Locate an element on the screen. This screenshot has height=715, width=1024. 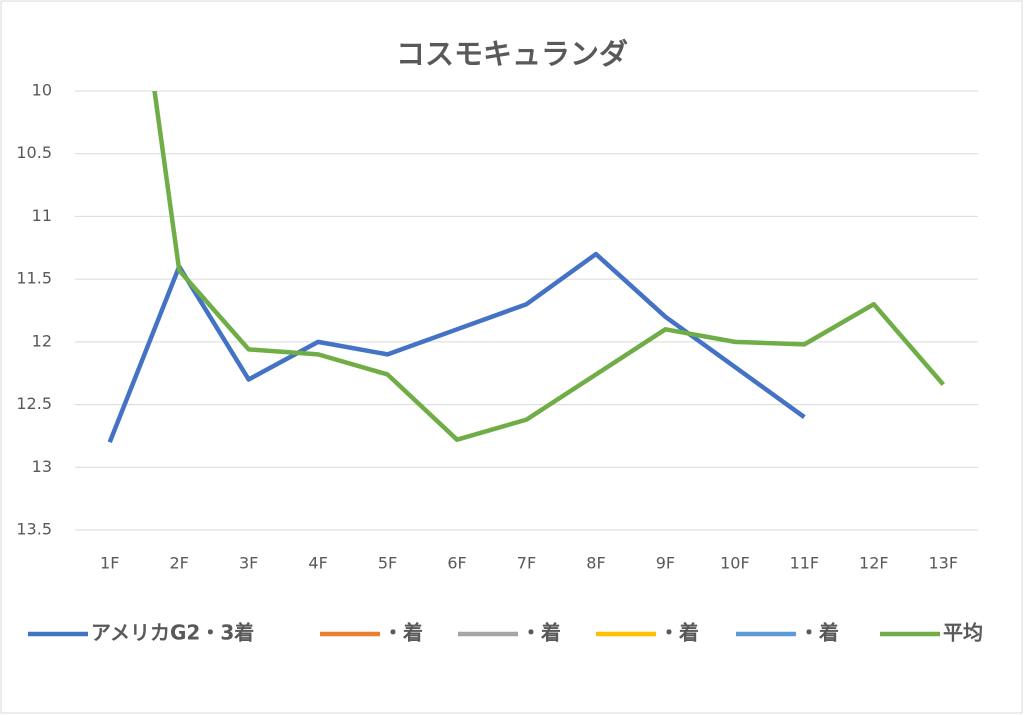
x-tick-label: 9F is located at coordinates (665, 563).